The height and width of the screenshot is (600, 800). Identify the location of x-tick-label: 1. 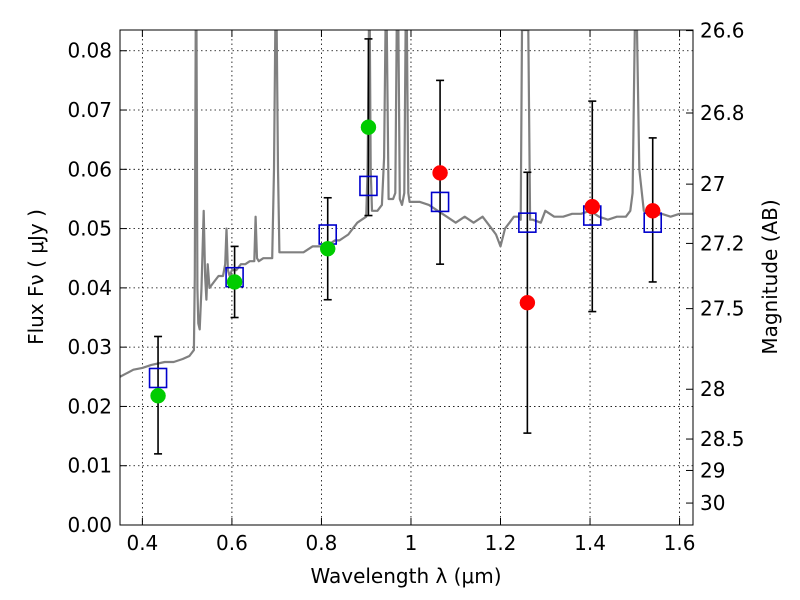
(411, 543).